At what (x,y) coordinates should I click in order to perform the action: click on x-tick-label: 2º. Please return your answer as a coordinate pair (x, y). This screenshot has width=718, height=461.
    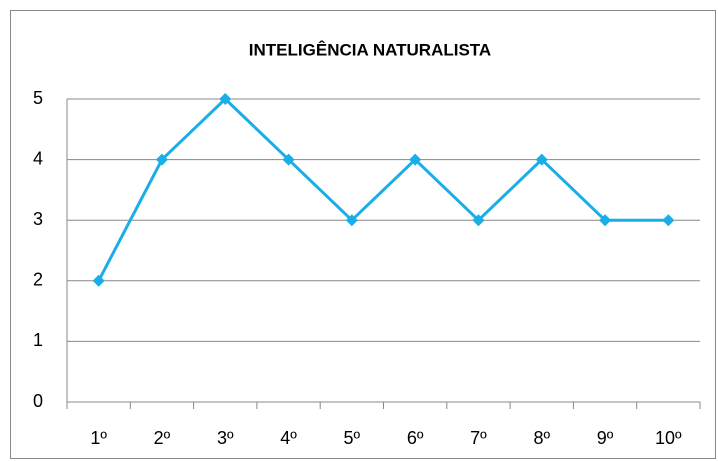
    Looking at the image, I should click on (162, 438).